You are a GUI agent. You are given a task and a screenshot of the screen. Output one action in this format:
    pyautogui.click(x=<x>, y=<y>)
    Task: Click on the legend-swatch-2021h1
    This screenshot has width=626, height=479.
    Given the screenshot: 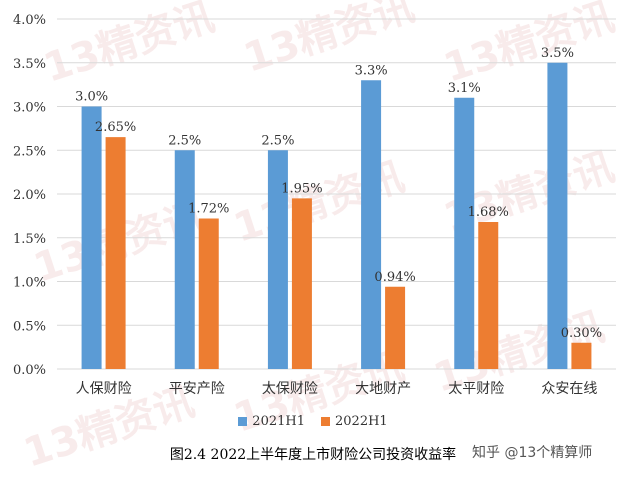 What is the action you would take?
    pyautogui.click(x=243, y=421)
    